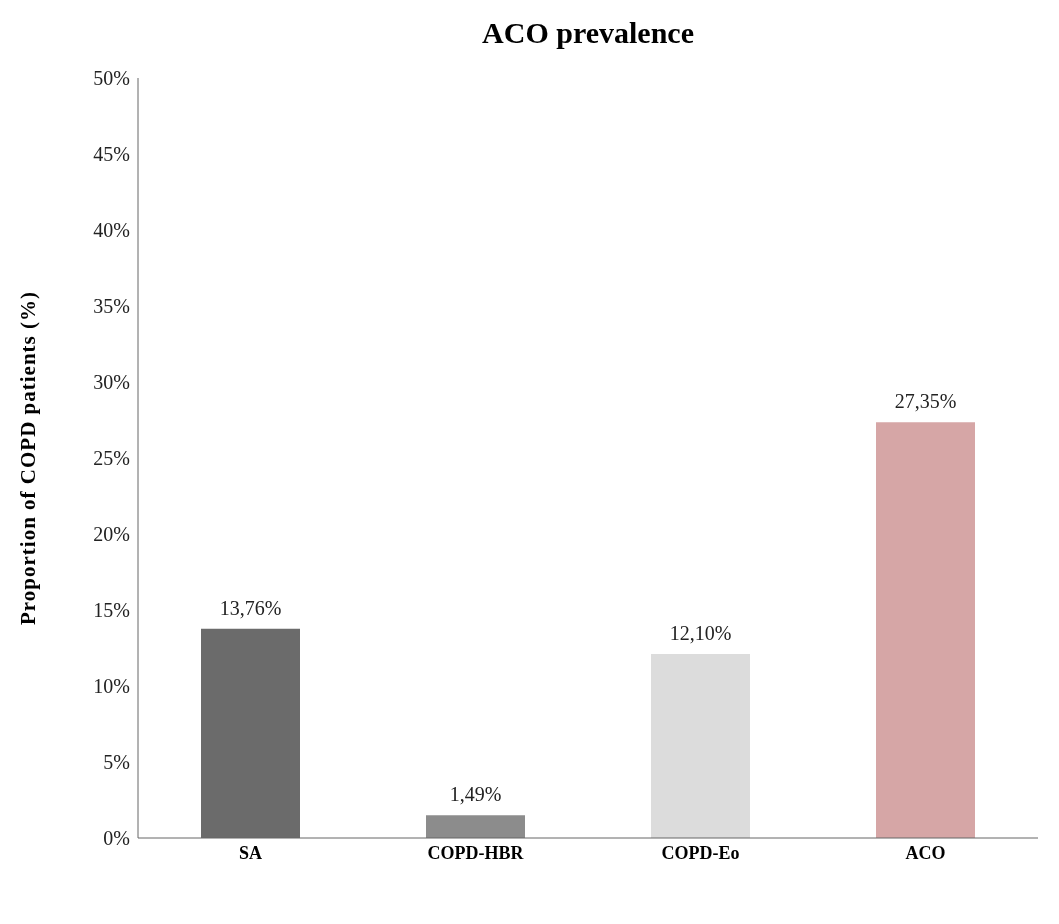  What do you see at coordinates (28, 458) in the screenshot?
I see `y-axis-title: Proportion of COPD patients (%)` at bounding box center [28, 458].